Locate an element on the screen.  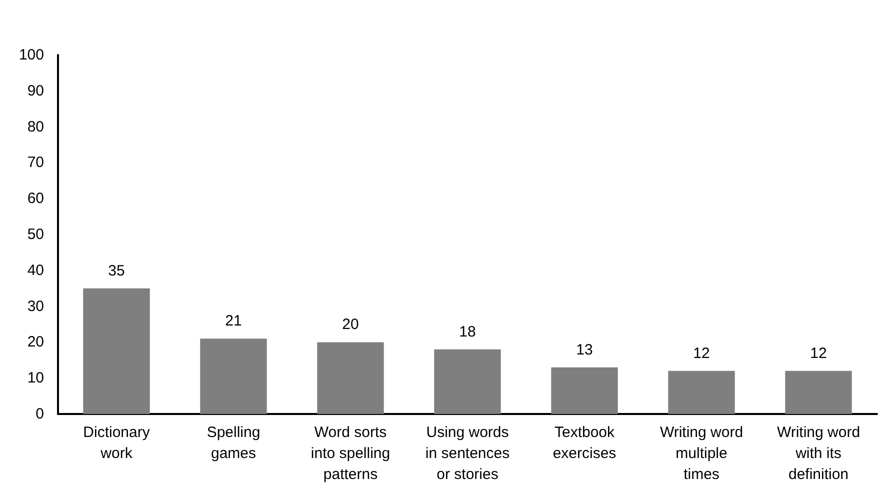
data-label: 20 is located at coordinates (350, 325).